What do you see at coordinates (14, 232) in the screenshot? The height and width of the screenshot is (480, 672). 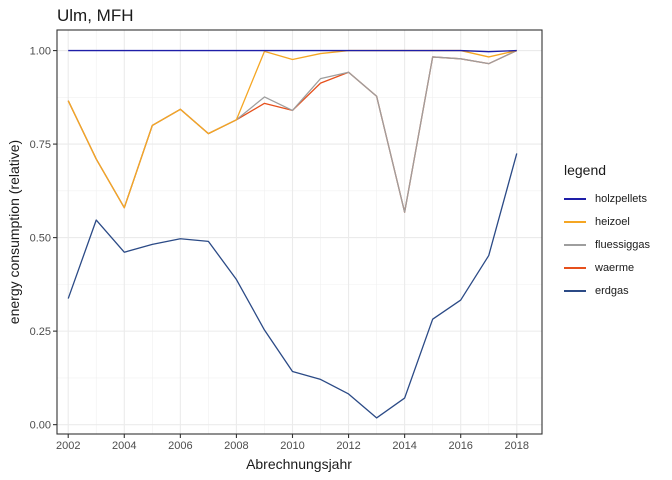 I see `y-axis-label: energy consumption (relative)` at bounding box center [14, 232].